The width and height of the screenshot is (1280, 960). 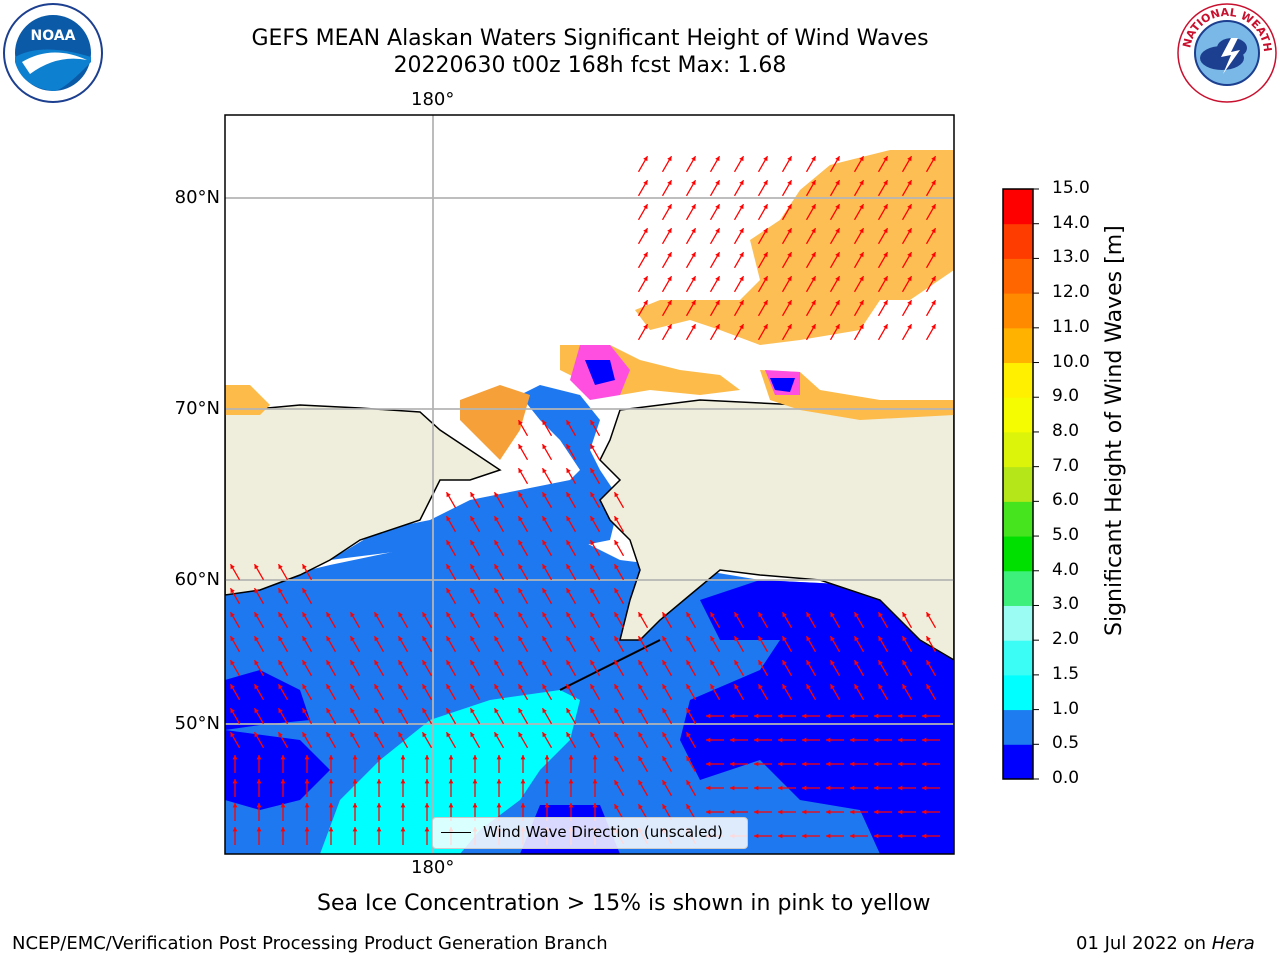 What do you see at coordinates (1066, 743) in the screenshot?
I see `colorbar-tick-label: 0.5` at bounding box center [1066, 743].